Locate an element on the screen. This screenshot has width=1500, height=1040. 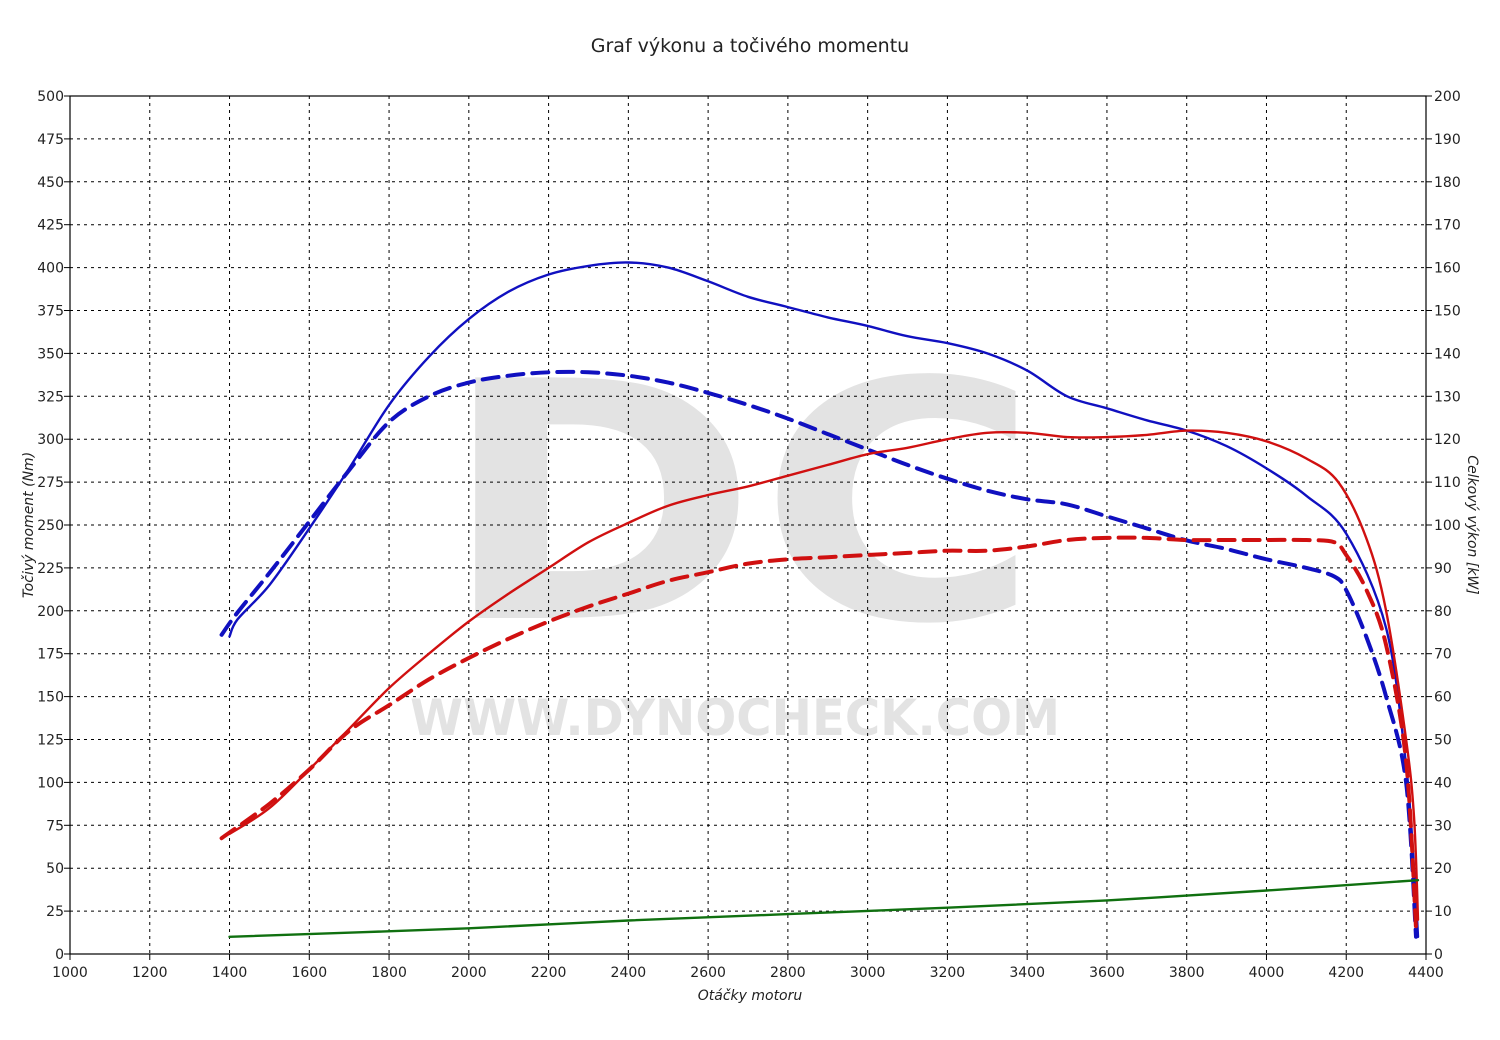
y2-tick-label: 150 is located at coordinates (1447, 312).